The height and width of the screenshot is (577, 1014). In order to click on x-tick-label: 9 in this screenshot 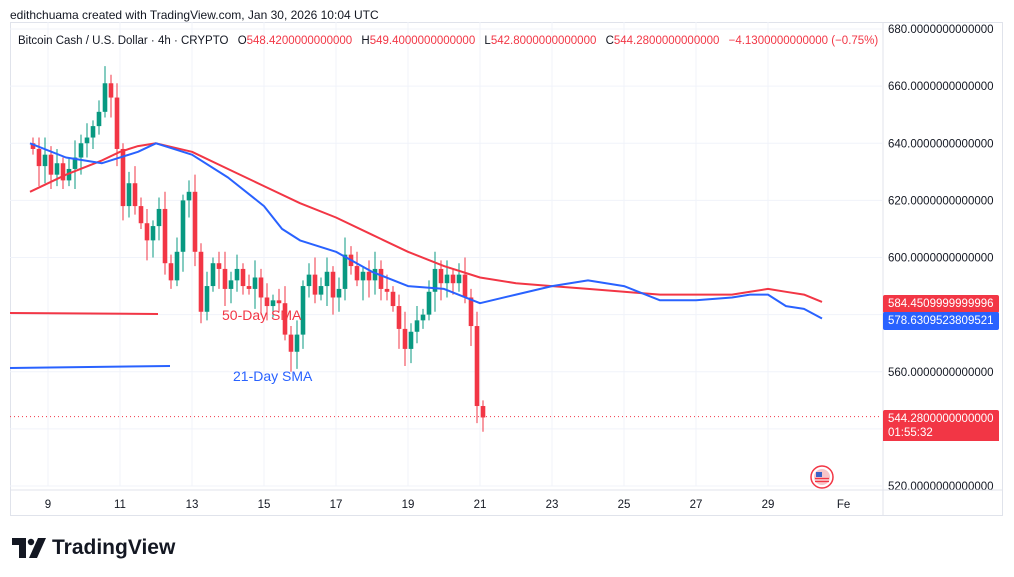, I will do `click(48, 505)`.